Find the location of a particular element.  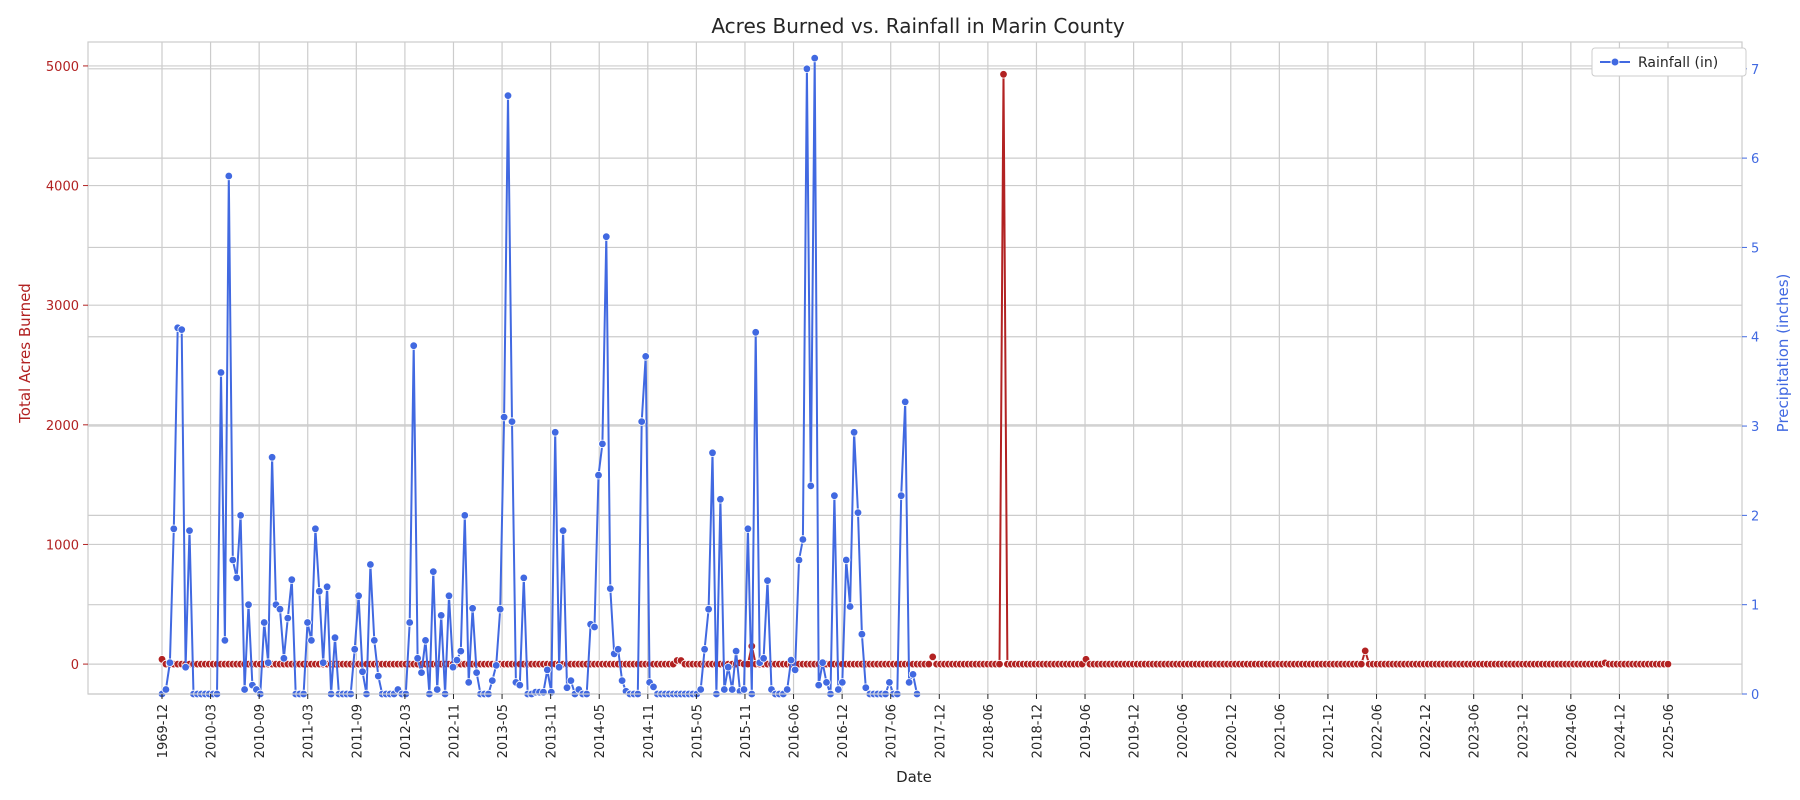

left-tick-label: 3000 is located at coordinates (62, 306).